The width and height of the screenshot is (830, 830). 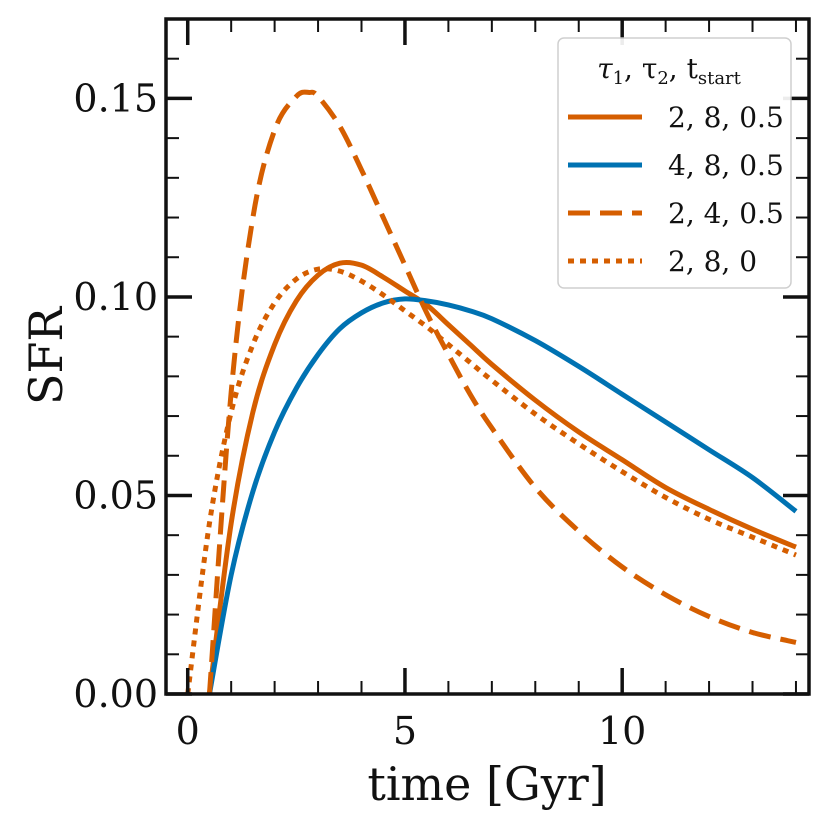 What do you see at coordinates (46, 355) in the screenshot?
I see `y-axis-label: SFR` at bounding box center [46, 355].